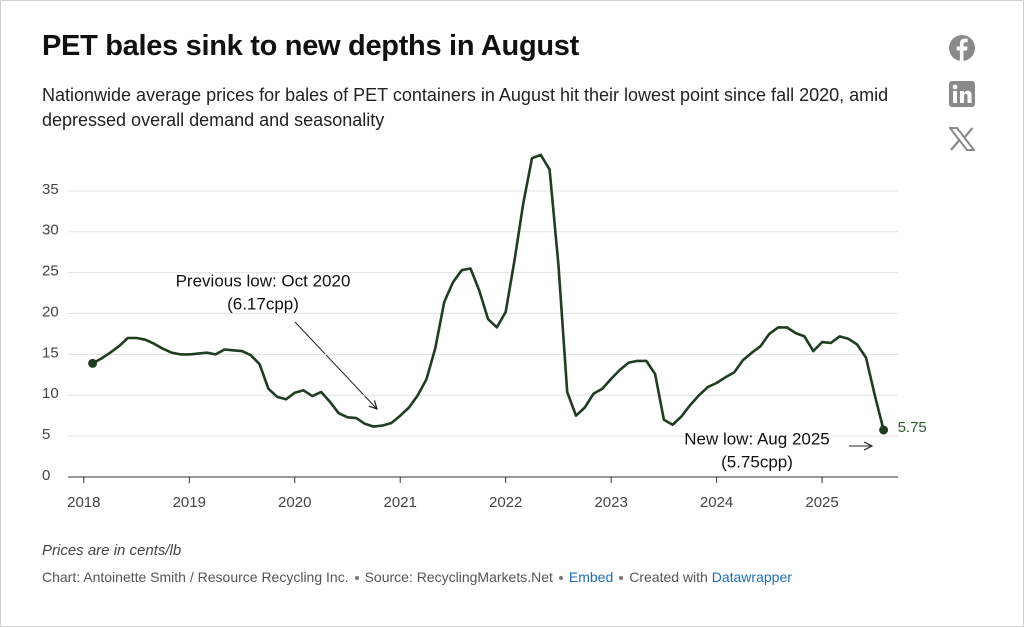  I want to click on y-tick-label: 10, so click(50, 393).